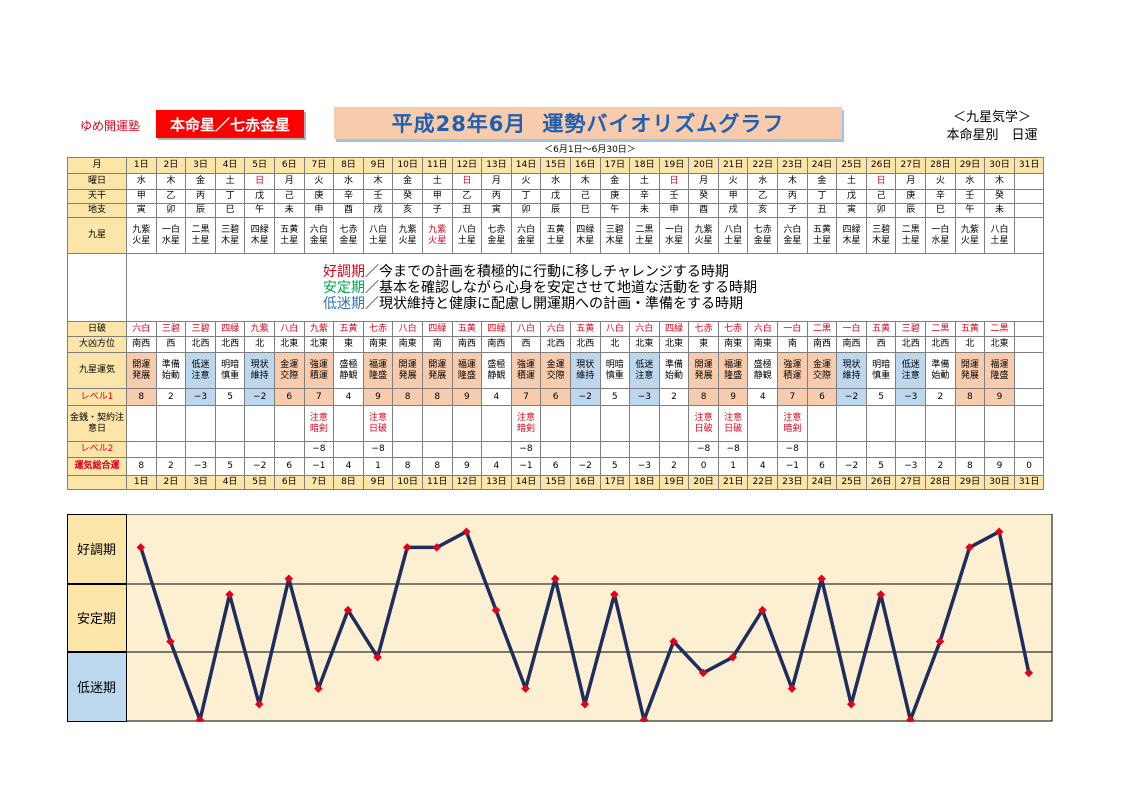 This screenshot has height=794, width=1122. Describe the element at coordinates (230, 235) in the screenshot. I see `star-cell: 三碧 木星` at that location.